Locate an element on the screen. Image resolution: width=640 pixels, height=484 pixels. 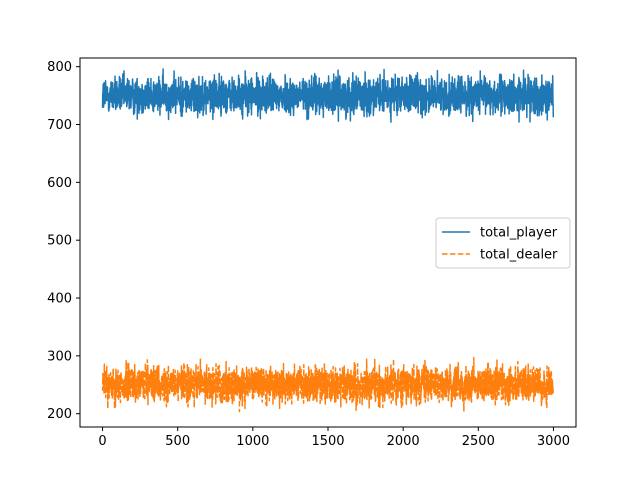
x-tick-label: 2000 is located at coordinates (403, 441).